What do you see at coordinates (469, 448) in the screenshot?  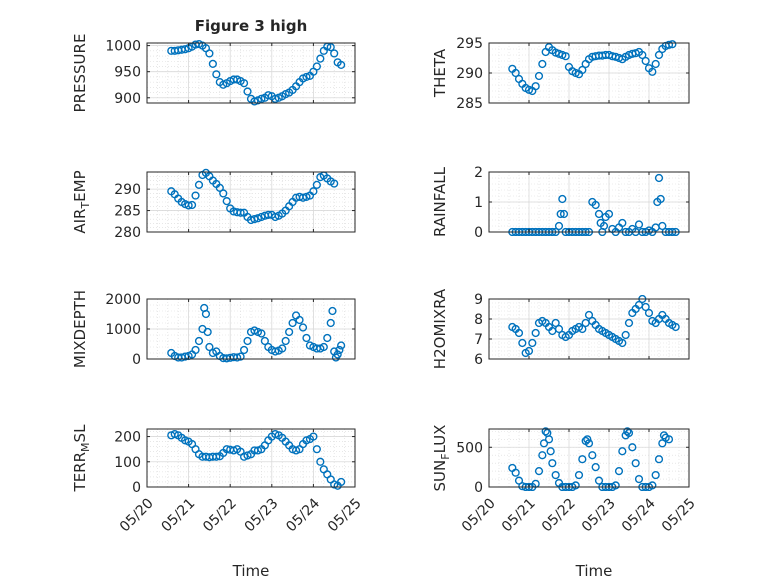 I see `y-tick-label: 500` at bounding box center [469, 448].